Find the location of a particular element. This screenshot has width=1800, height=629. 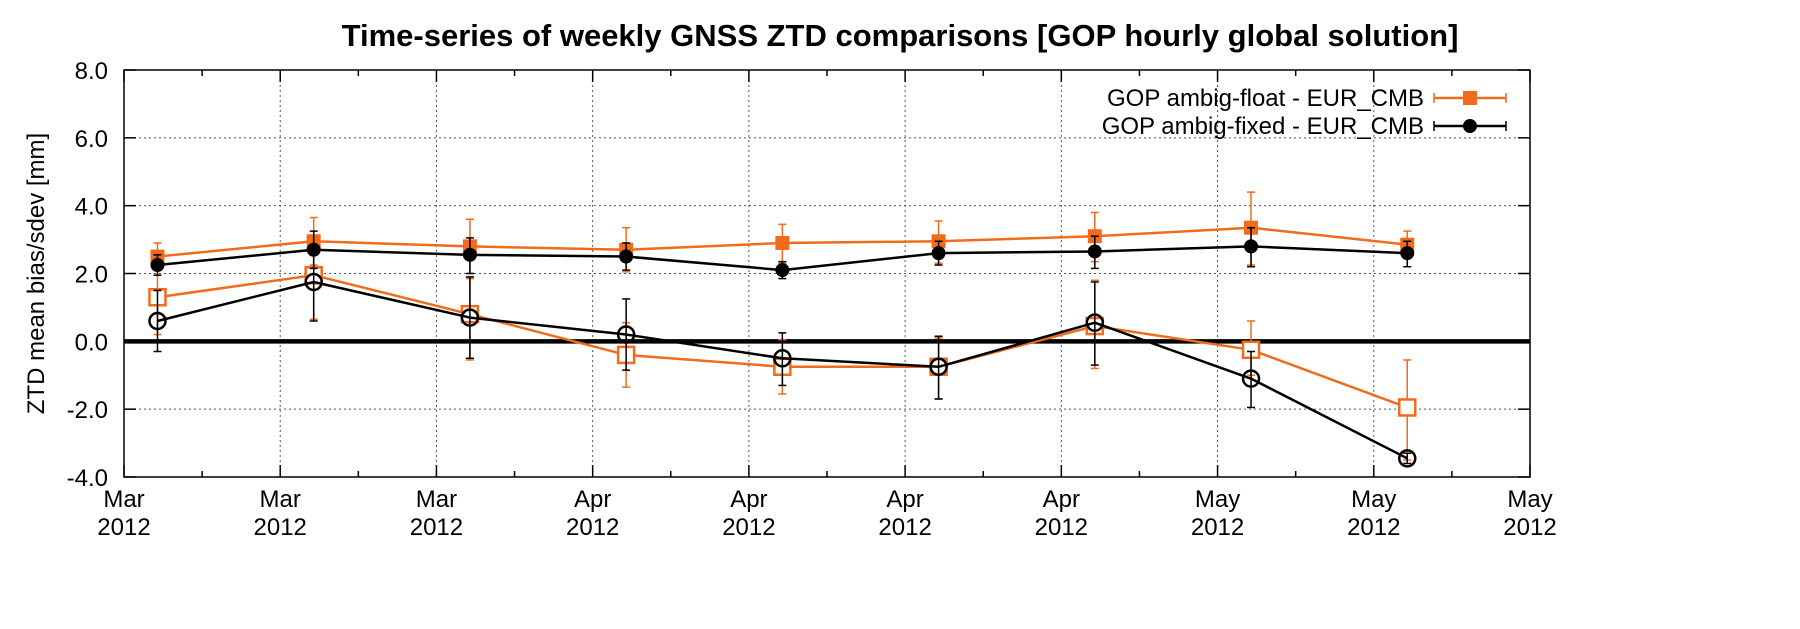

y-tick-label: 6.0 is located at coordinates (91, 139).